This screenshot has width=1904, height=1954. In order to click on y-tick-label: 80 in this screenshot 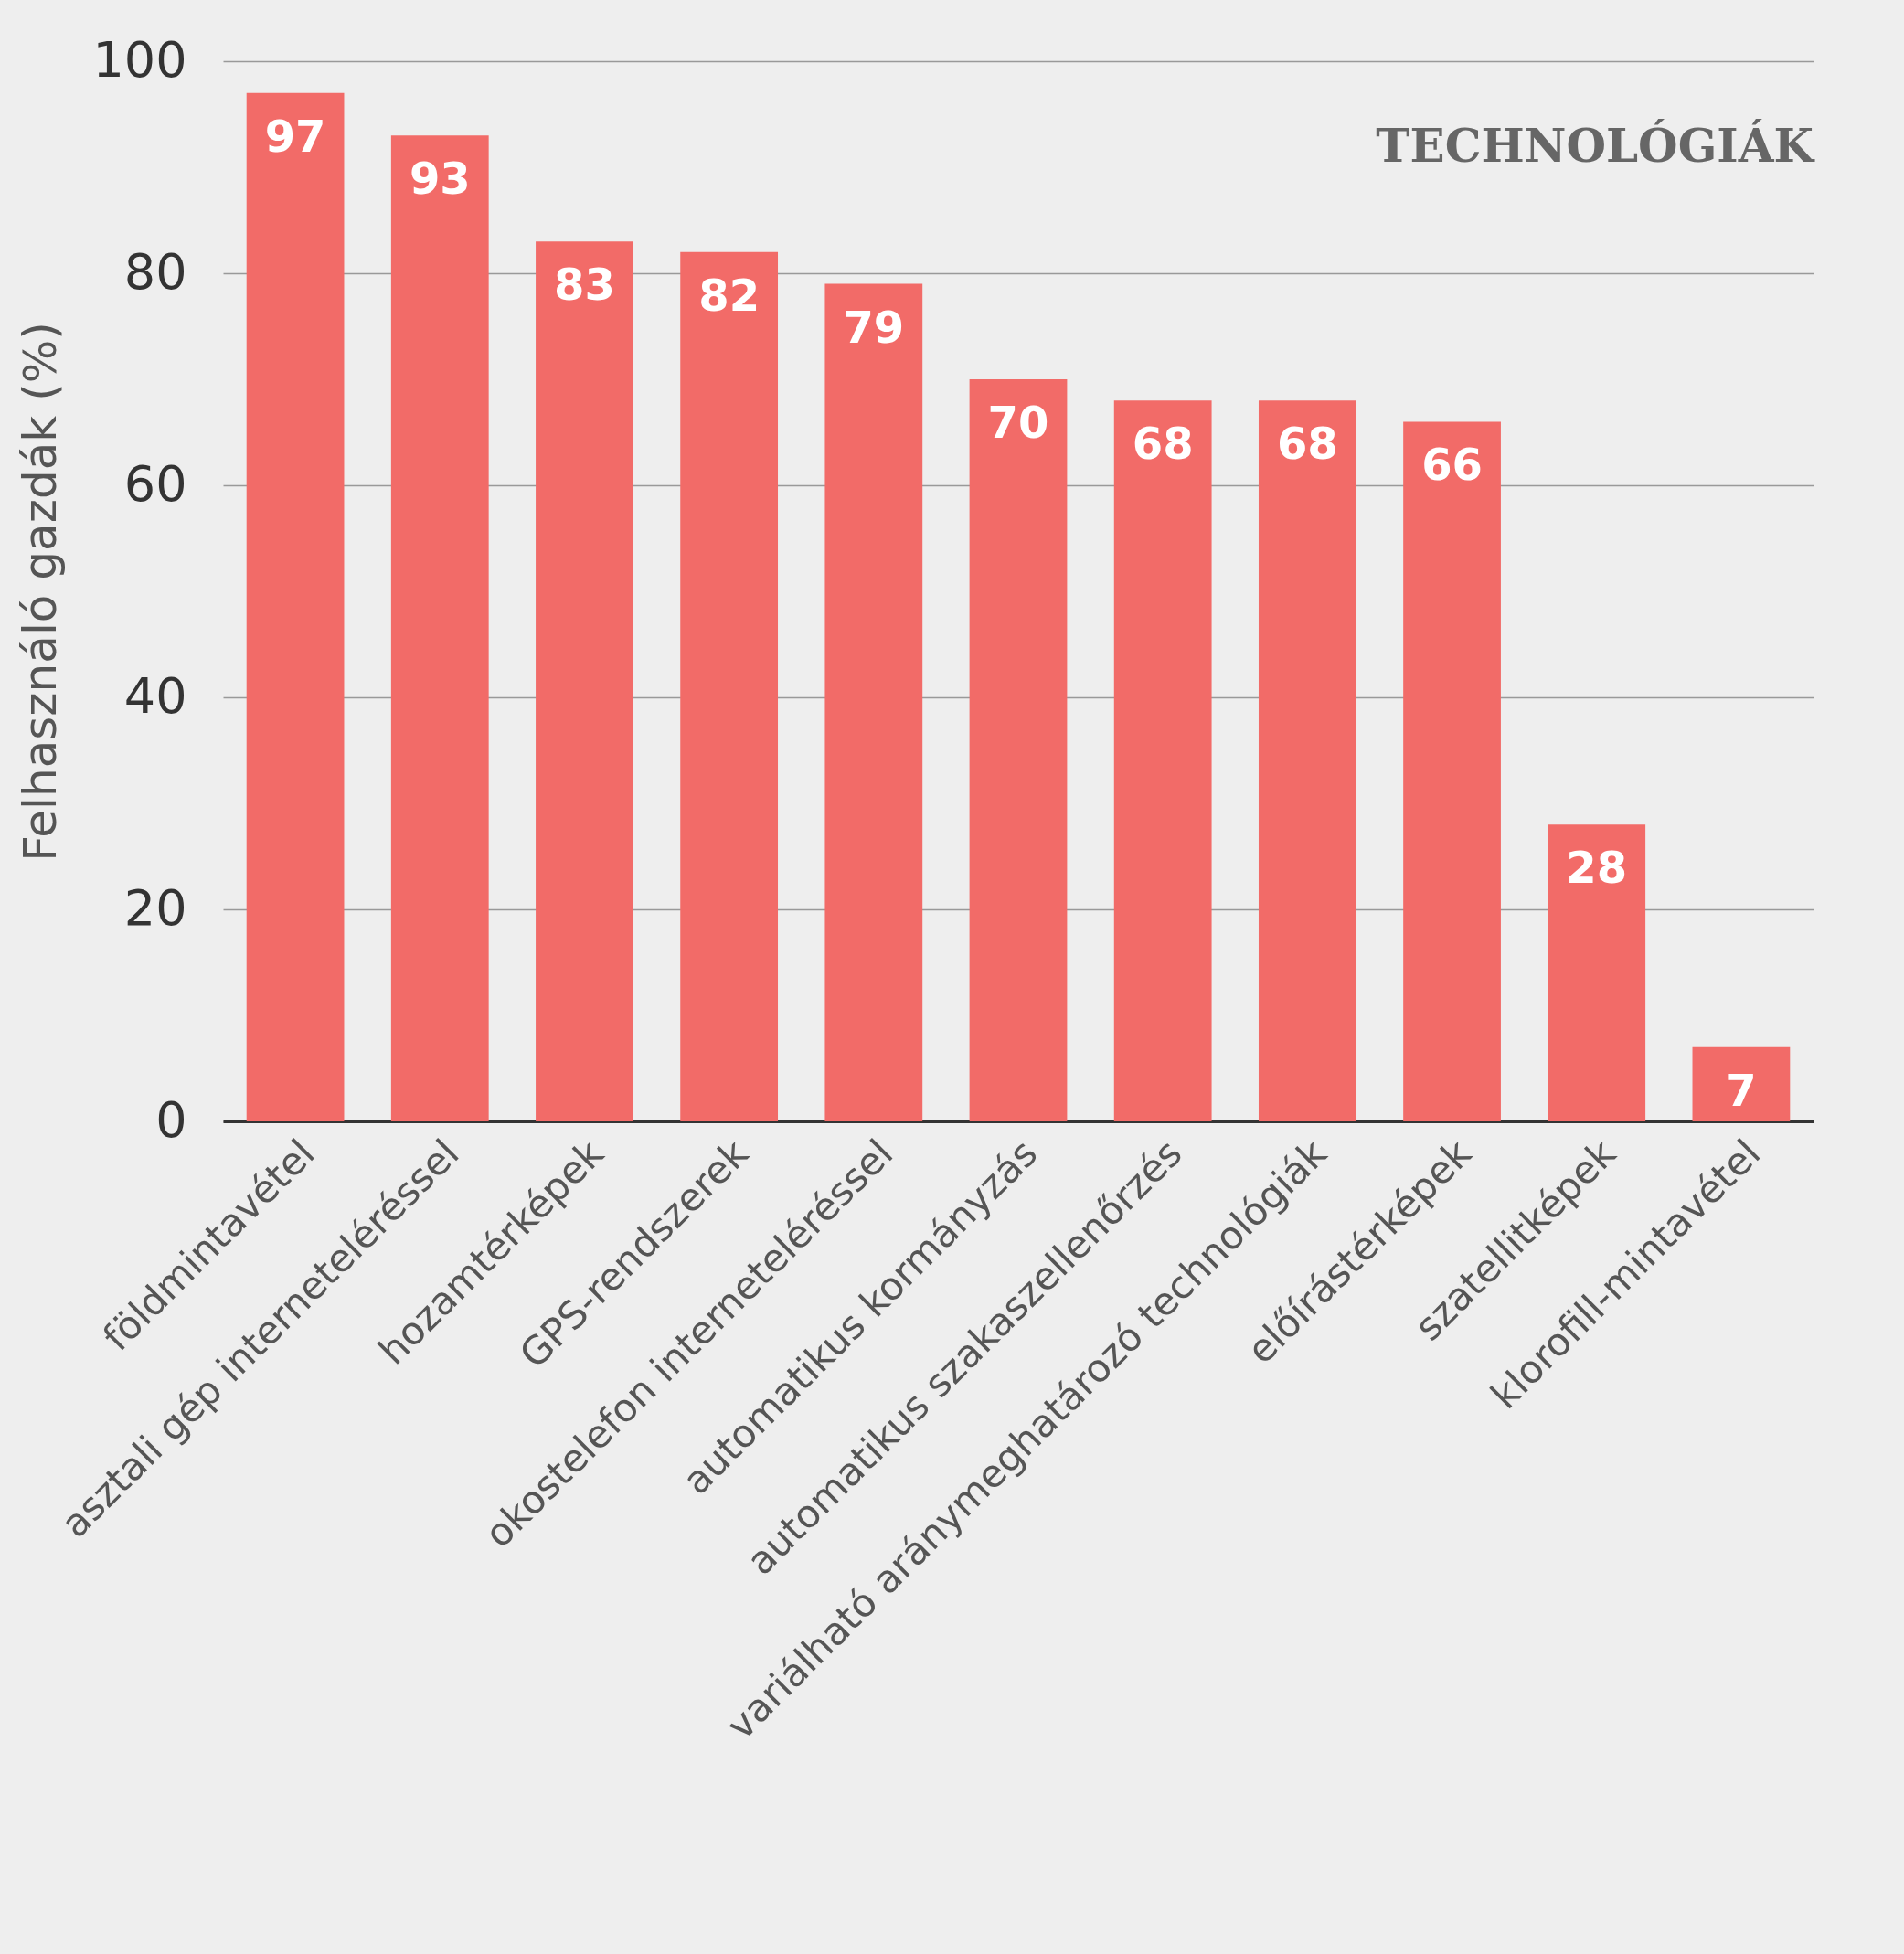, I will do `click(155, 271)`.